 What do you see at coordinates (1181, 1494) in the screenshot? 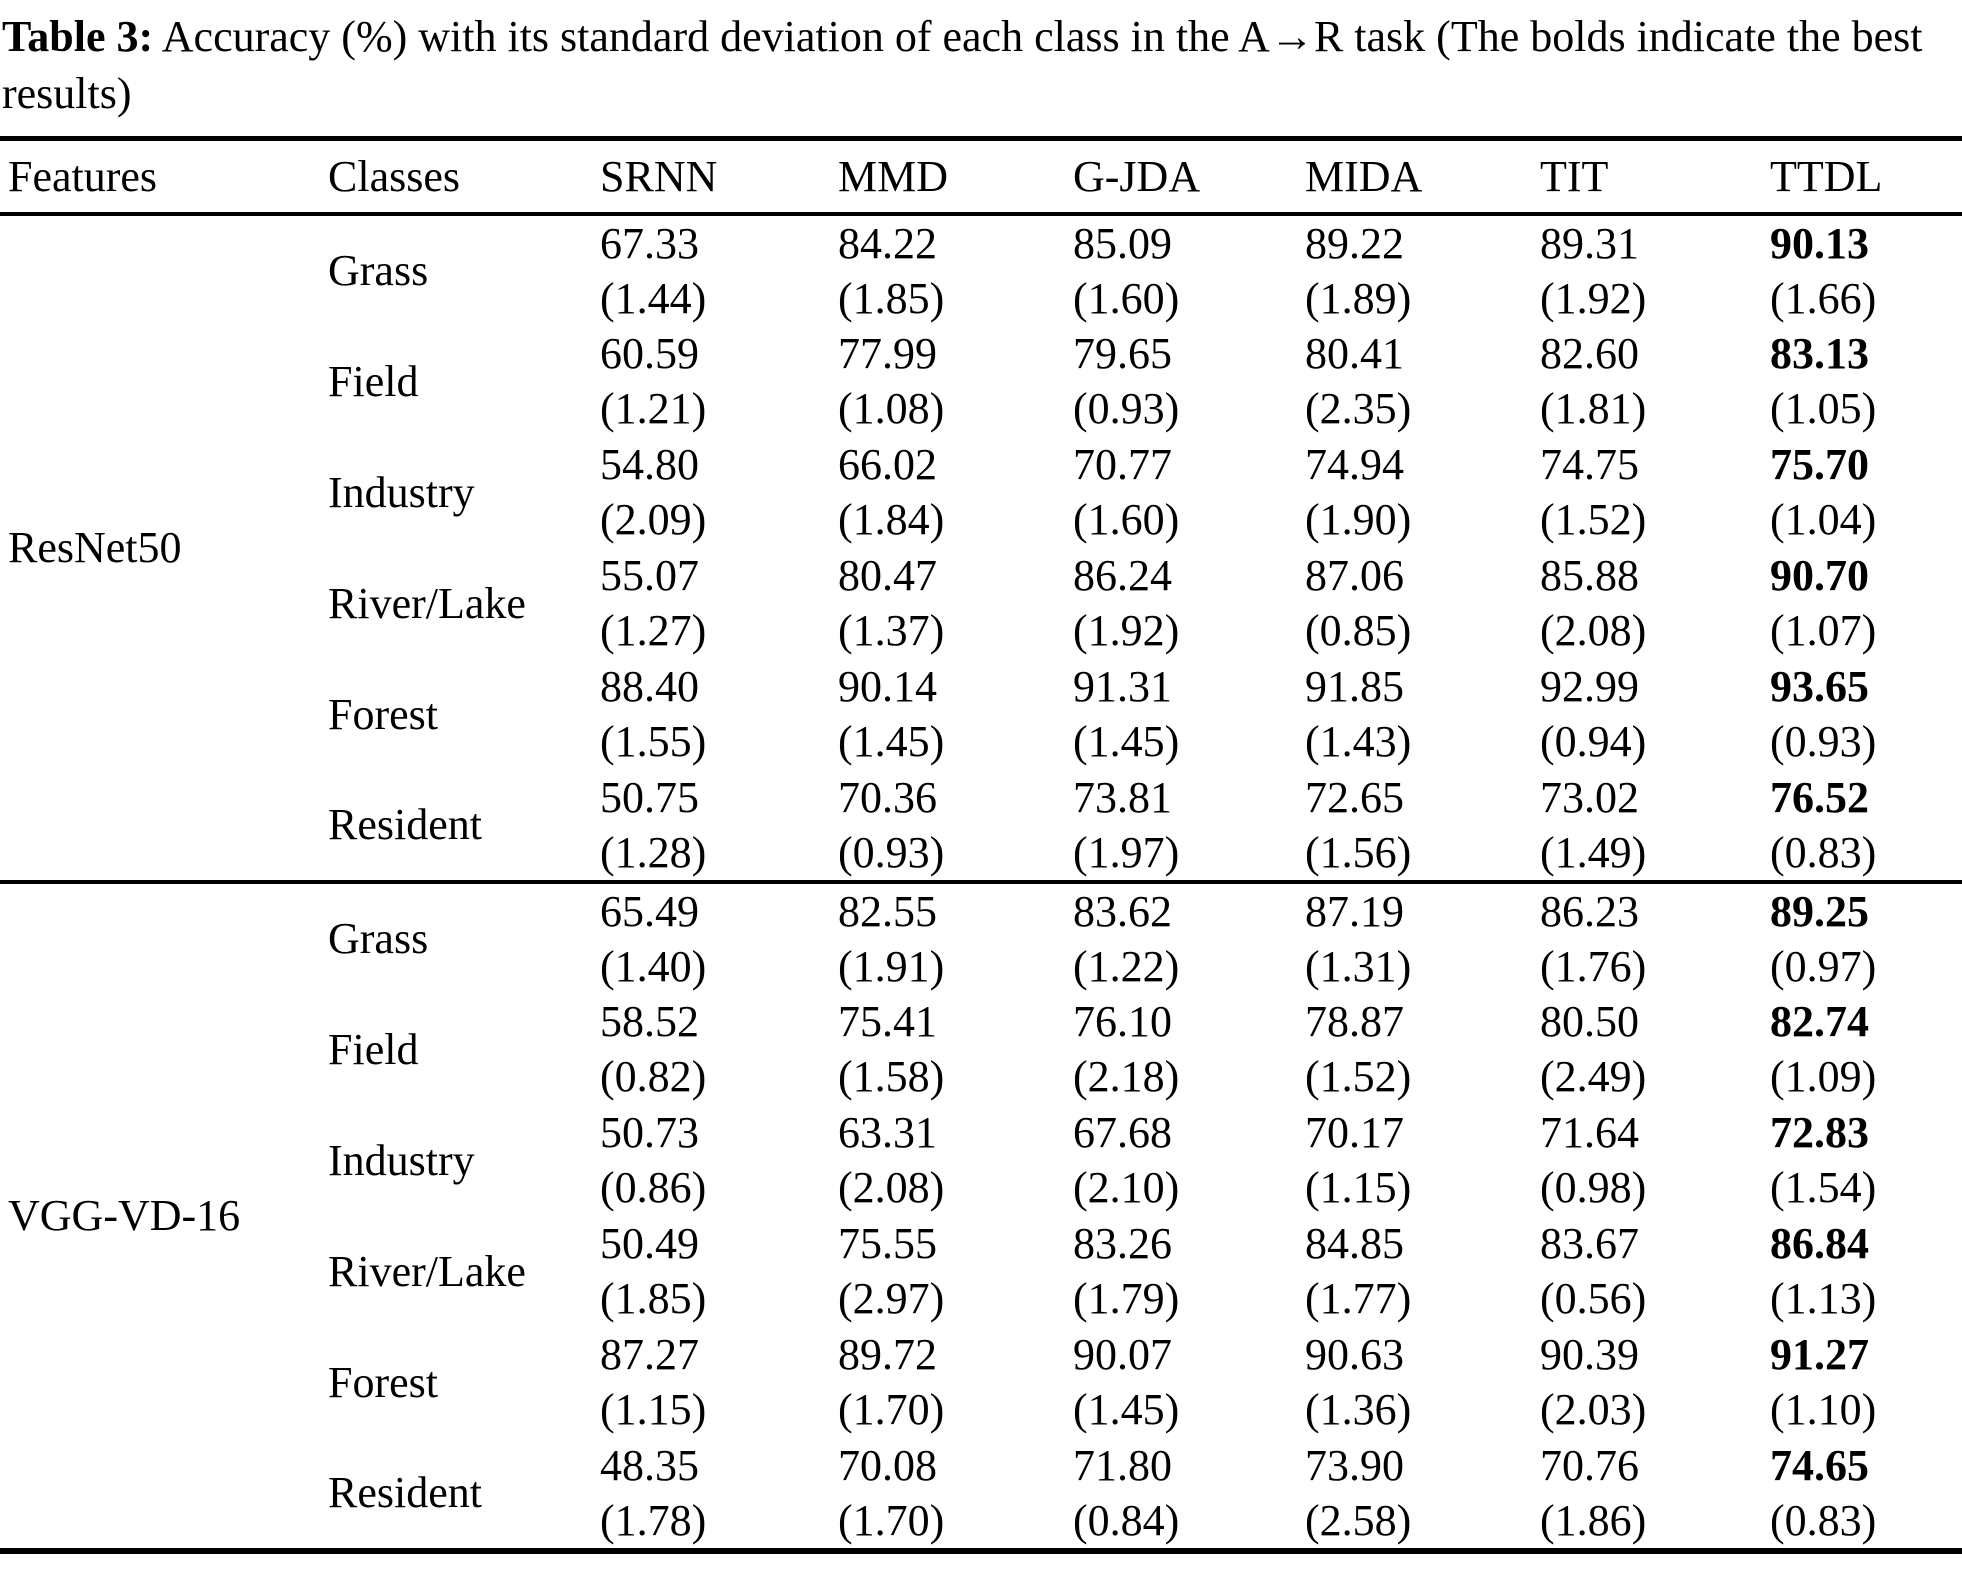
I see `value-cell: 71.80 (0.84)` at bounding box center [1181, 1494].